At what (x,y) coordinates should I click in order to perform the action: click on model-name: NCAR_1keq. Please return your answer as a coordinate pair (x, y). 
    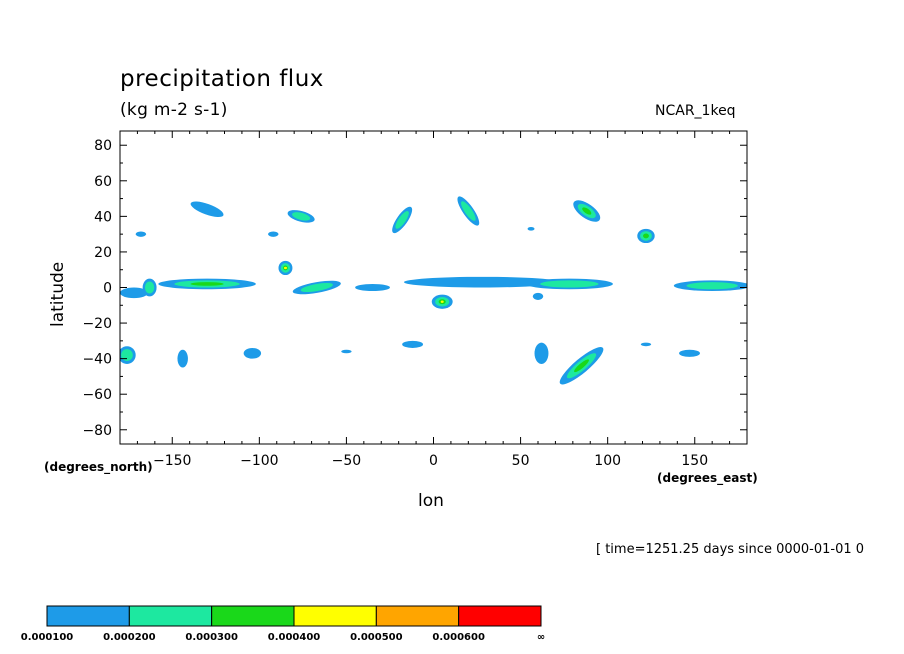
    Looking at the image, I should click on (695, 111).